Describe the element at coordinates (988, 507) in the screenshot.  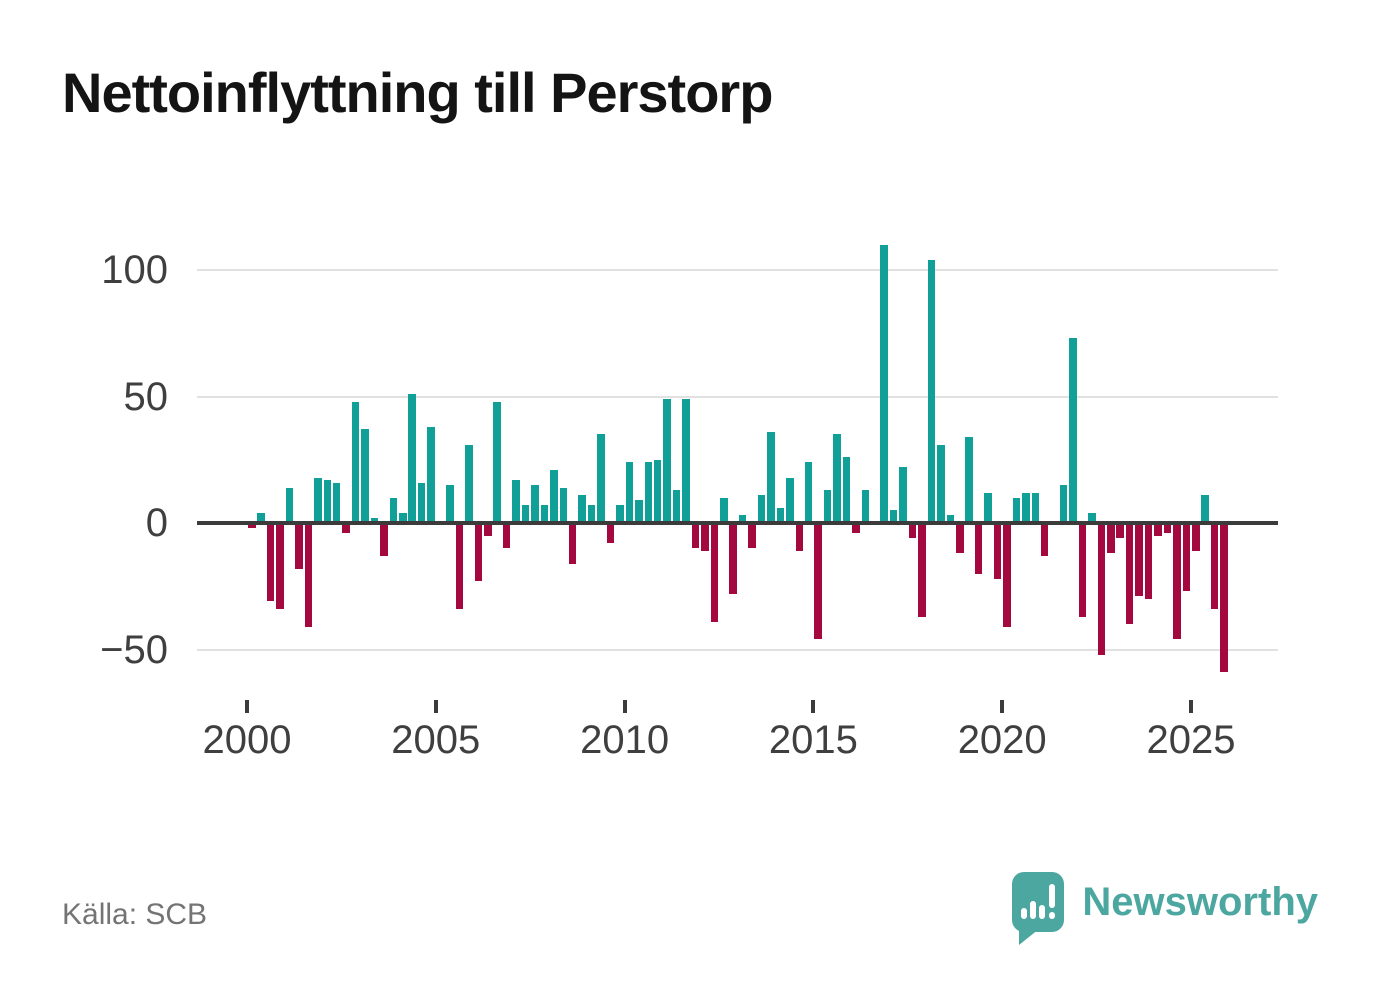
I see `bar-2019Q3` at that location.